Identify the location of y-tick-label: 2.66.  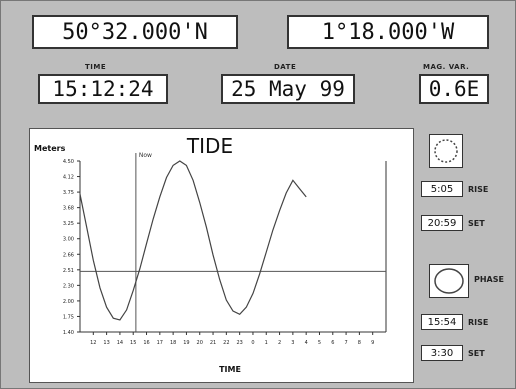
(68, 255).